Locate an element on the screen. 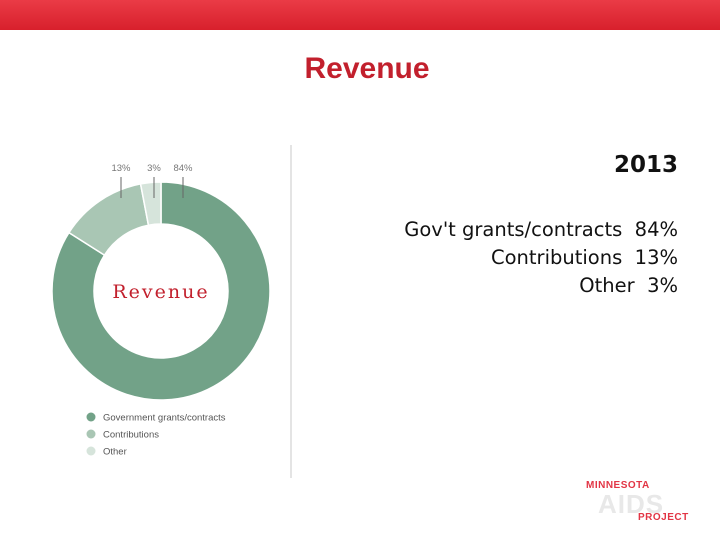  legend-swatch-other is located at coordinates (91, 451).